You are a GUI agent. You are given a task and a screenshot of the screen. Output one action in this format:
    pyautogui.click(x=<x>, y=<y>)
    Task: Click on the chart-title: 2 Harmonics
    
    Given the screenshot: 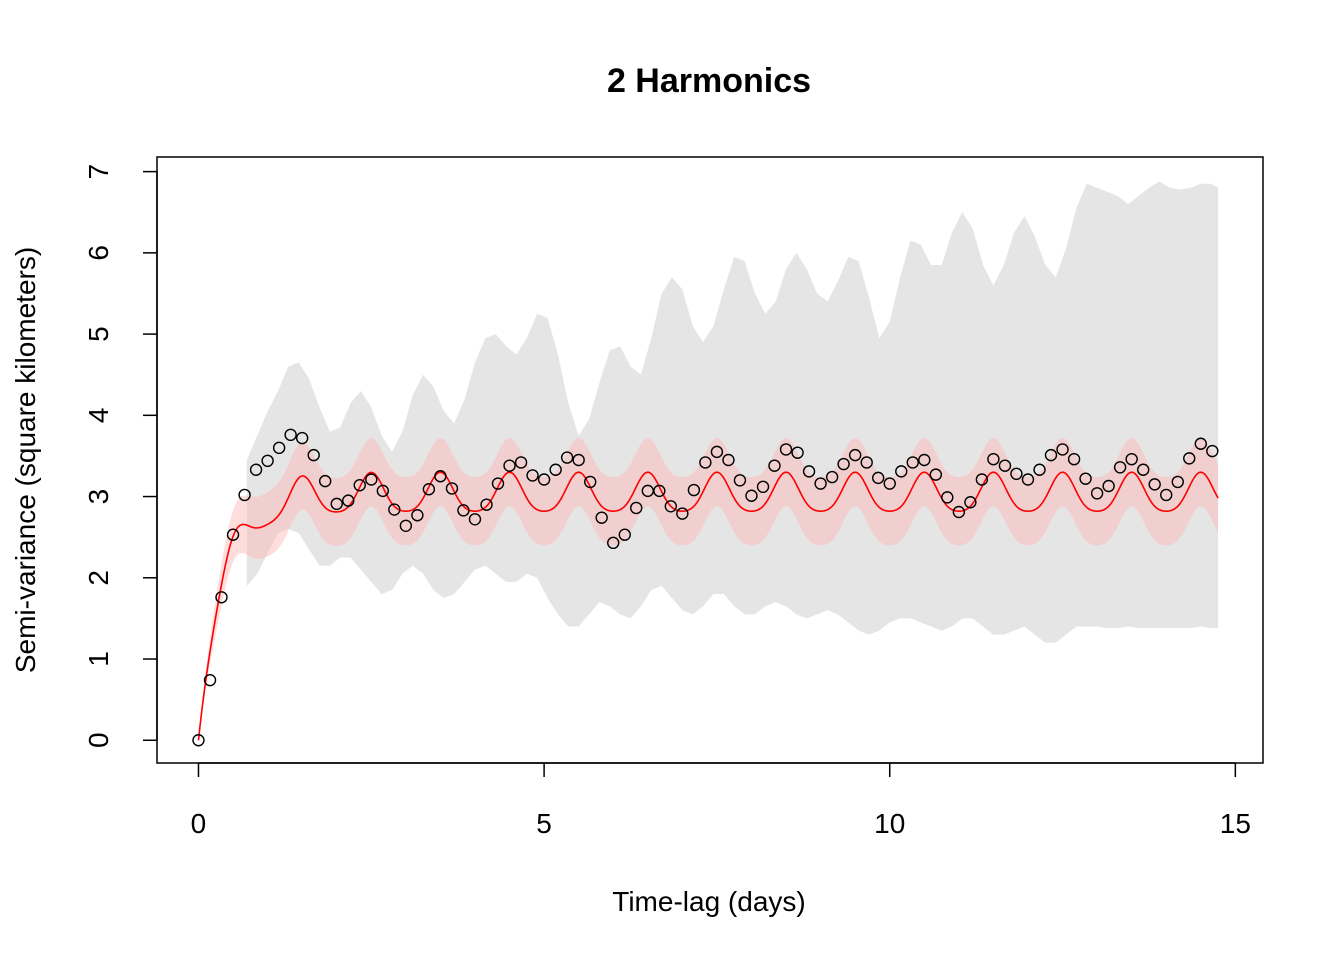 What is the action you would take?
    pyautogui.click(x=709, y=81)
    